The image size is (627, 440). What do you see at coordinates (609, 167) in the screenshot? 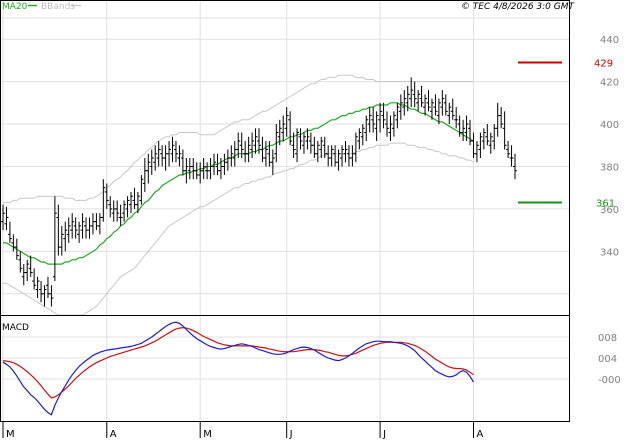
I see `price-y-tick-label: 380` at bounding box center [609, 167].